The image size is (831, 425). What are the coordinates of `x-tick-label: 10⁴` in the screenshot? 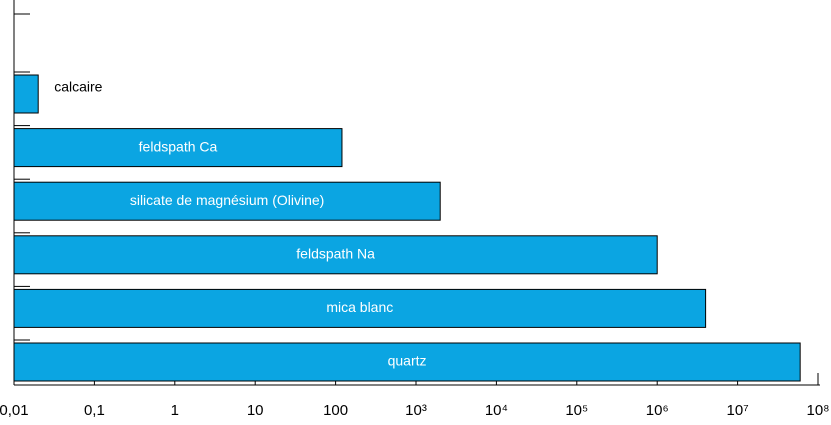 It's located at (496, 410).